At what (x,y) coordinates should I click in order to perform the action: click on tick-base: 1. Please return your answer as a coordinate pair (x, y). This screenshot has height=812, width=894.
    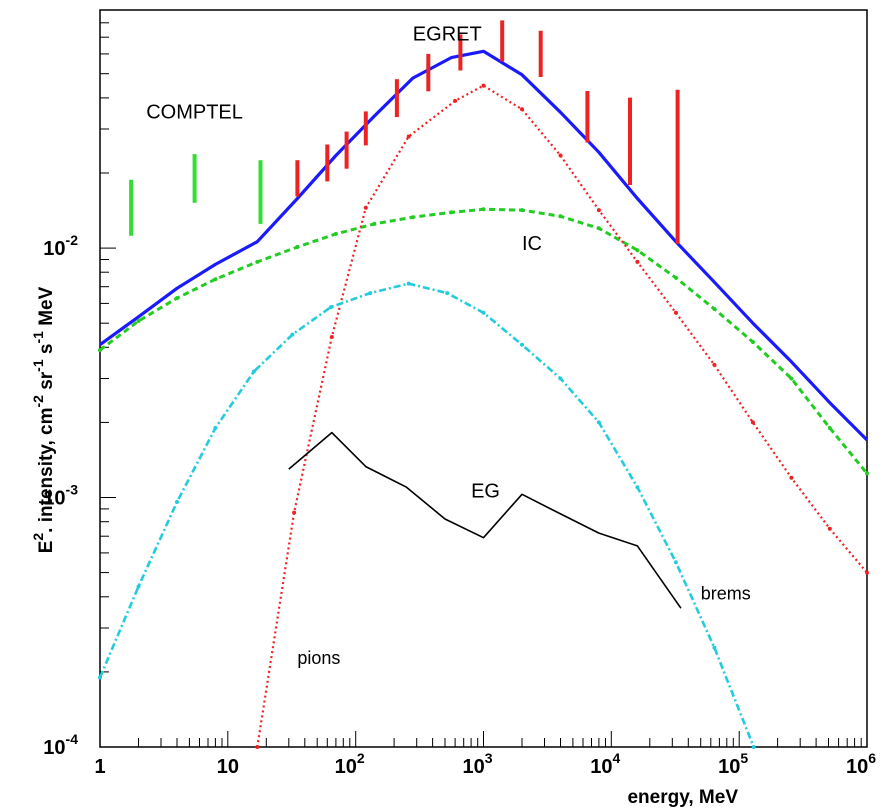
    Looking at the image, I should click on (99, 767).